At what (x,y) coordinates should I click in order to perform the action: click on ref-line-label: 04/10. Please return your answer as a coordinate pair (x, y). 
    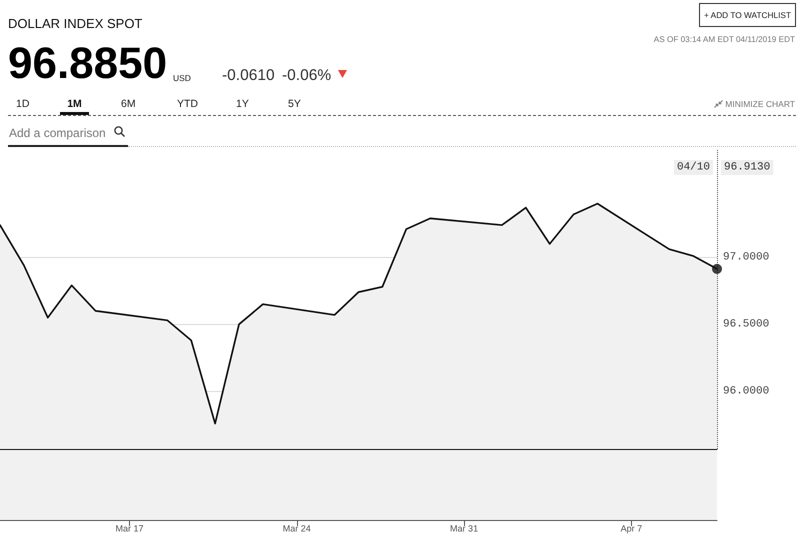
    Looking at the image, I should click on (693, 168).